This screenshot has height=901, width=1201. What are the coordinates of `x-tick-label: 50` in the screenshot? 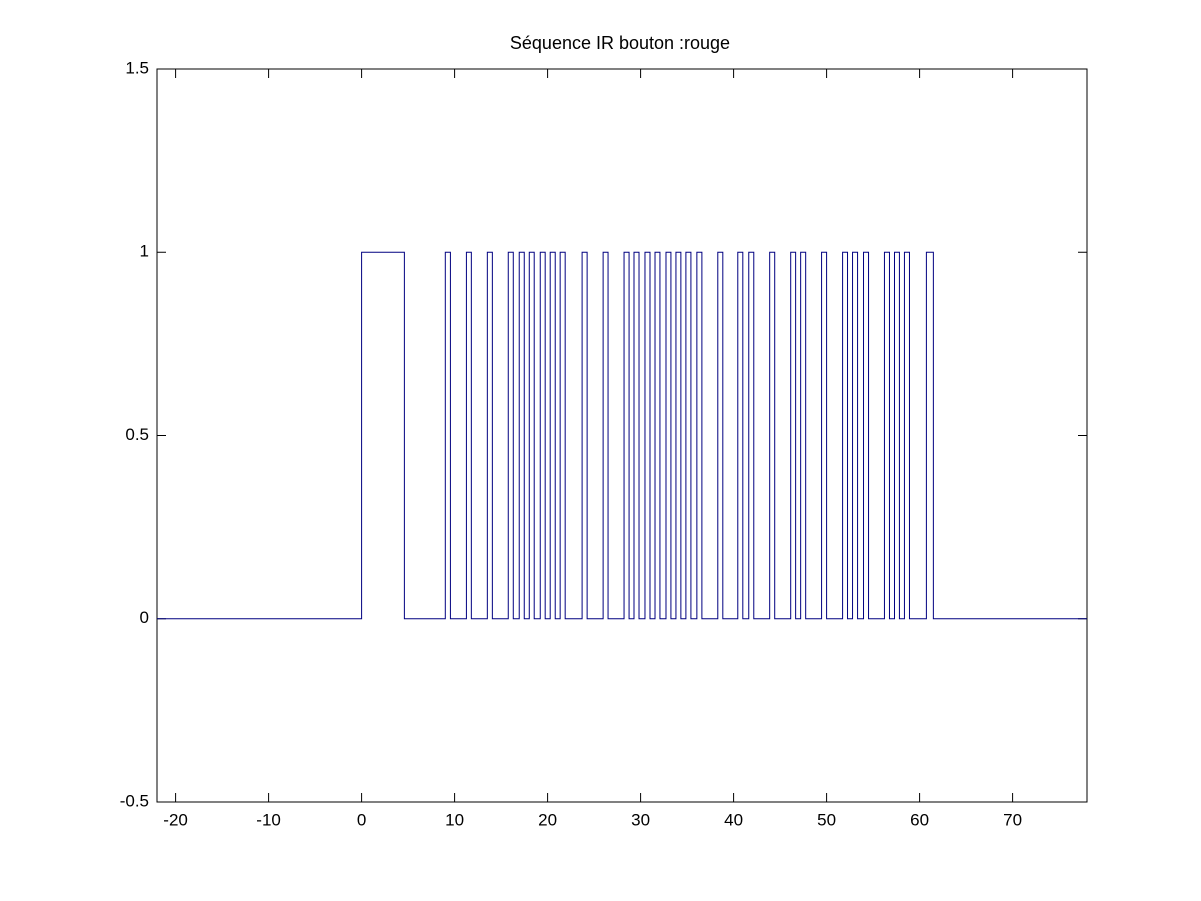 It's located at (826, 819).